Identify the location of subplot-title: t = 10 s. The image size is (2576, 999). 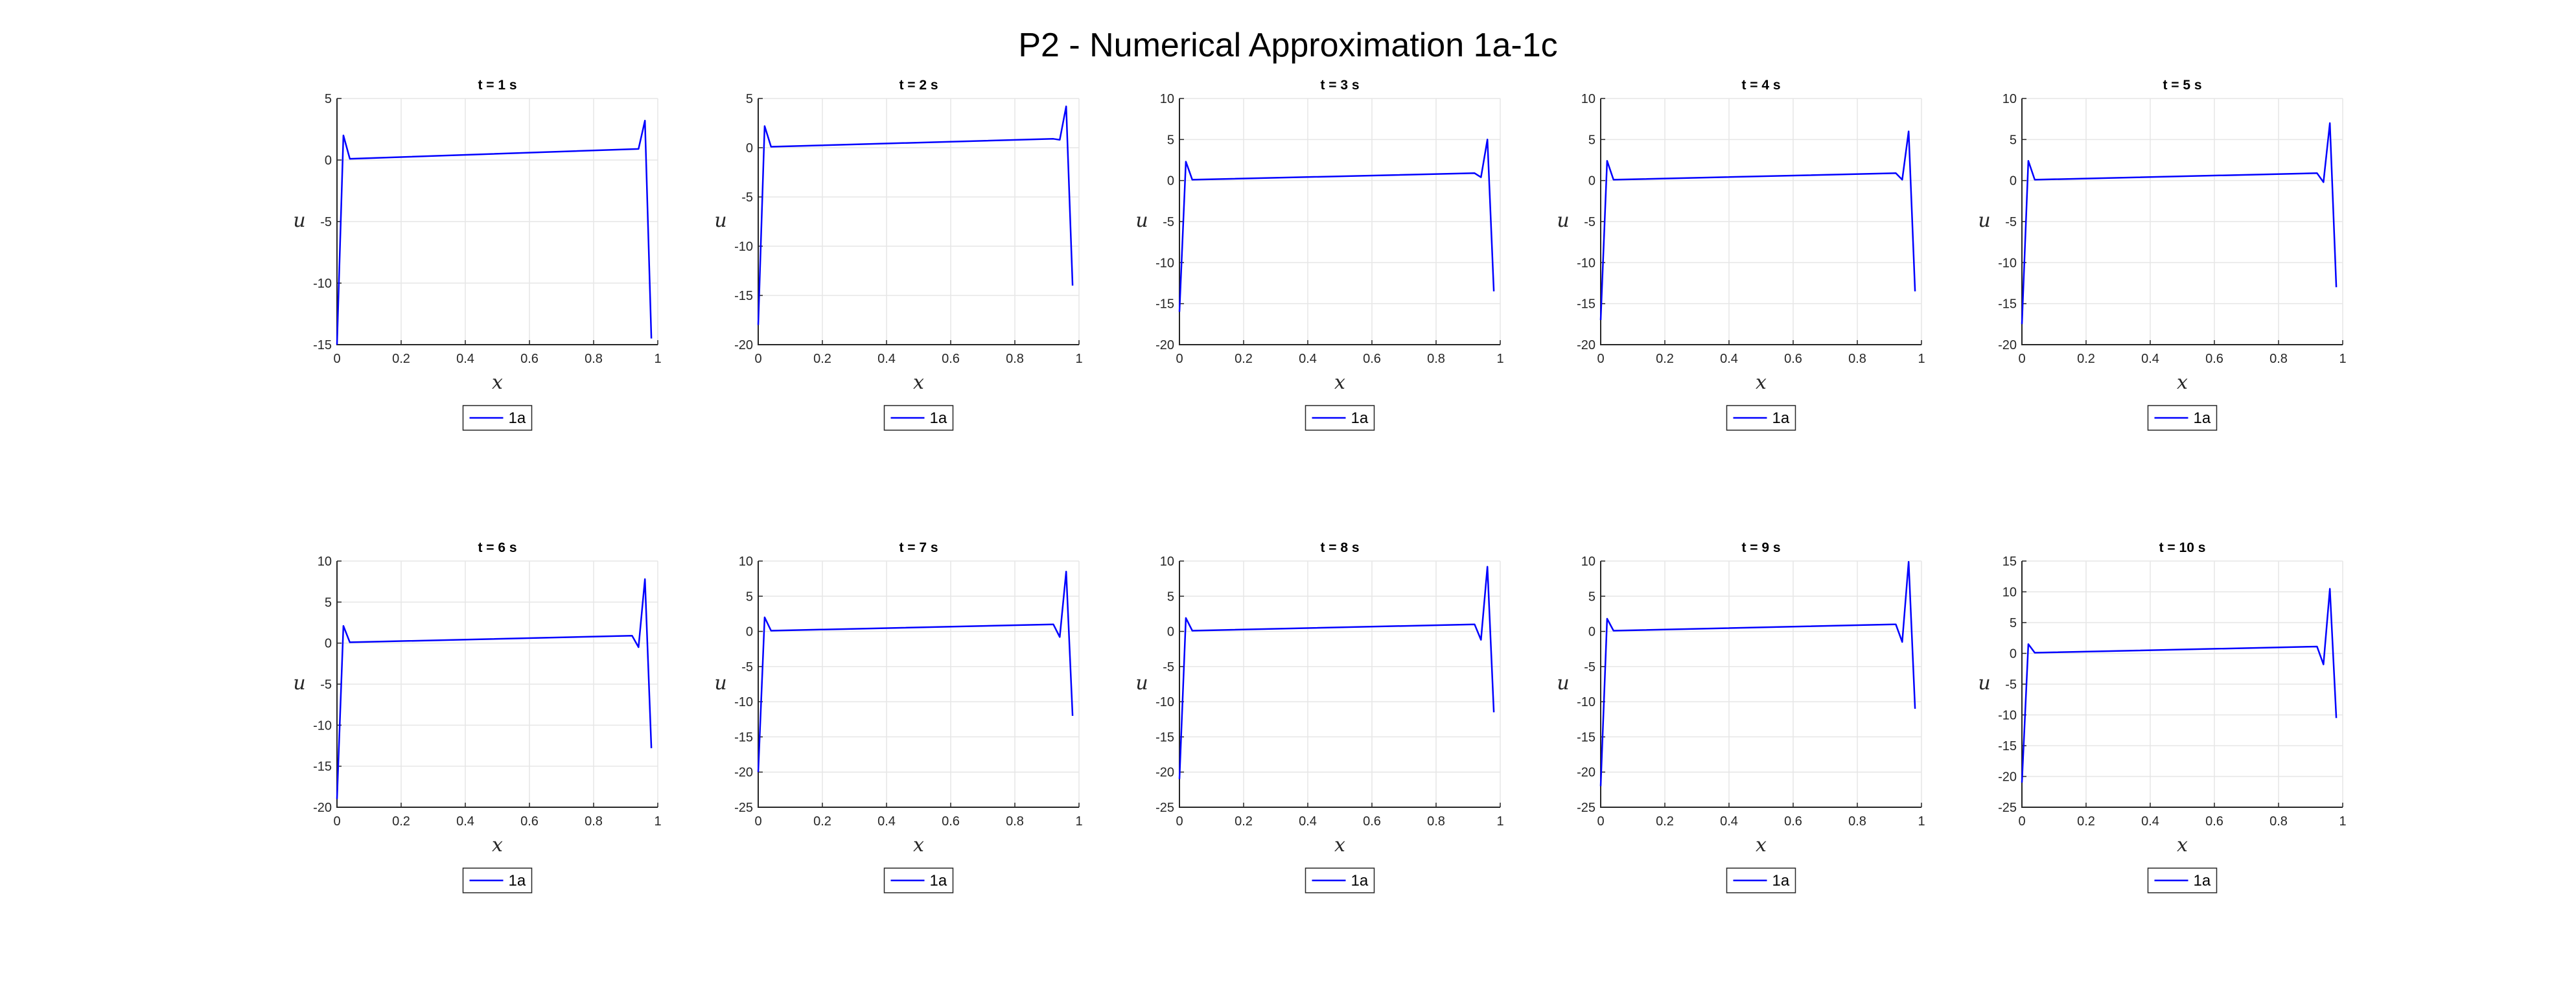
(2183, 548).